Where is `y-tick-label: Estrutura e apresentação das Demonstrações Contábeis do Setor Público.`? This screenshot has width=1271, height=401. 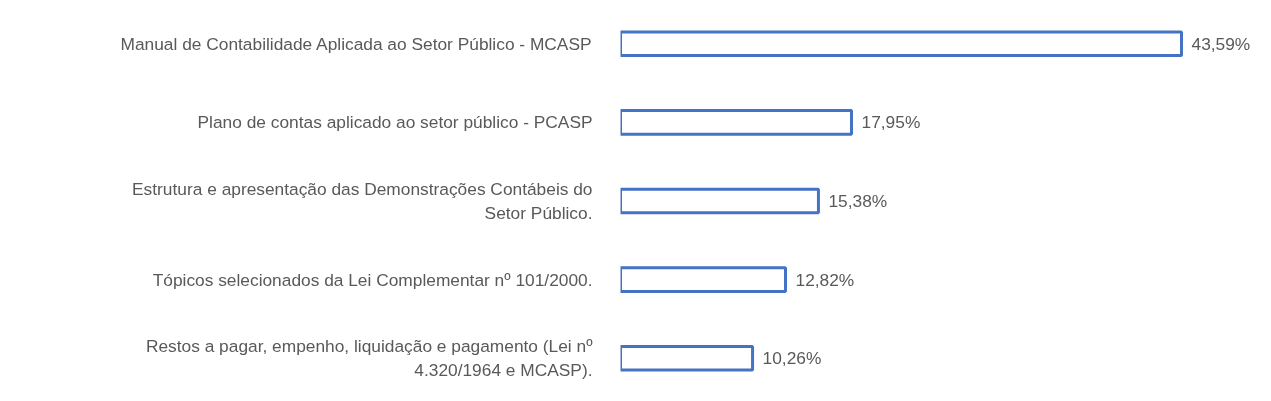 y-tick-label: Estrutura e apresentação das Demonstrações Contábeis do Setor Público. is located at coordinates (362, 201).